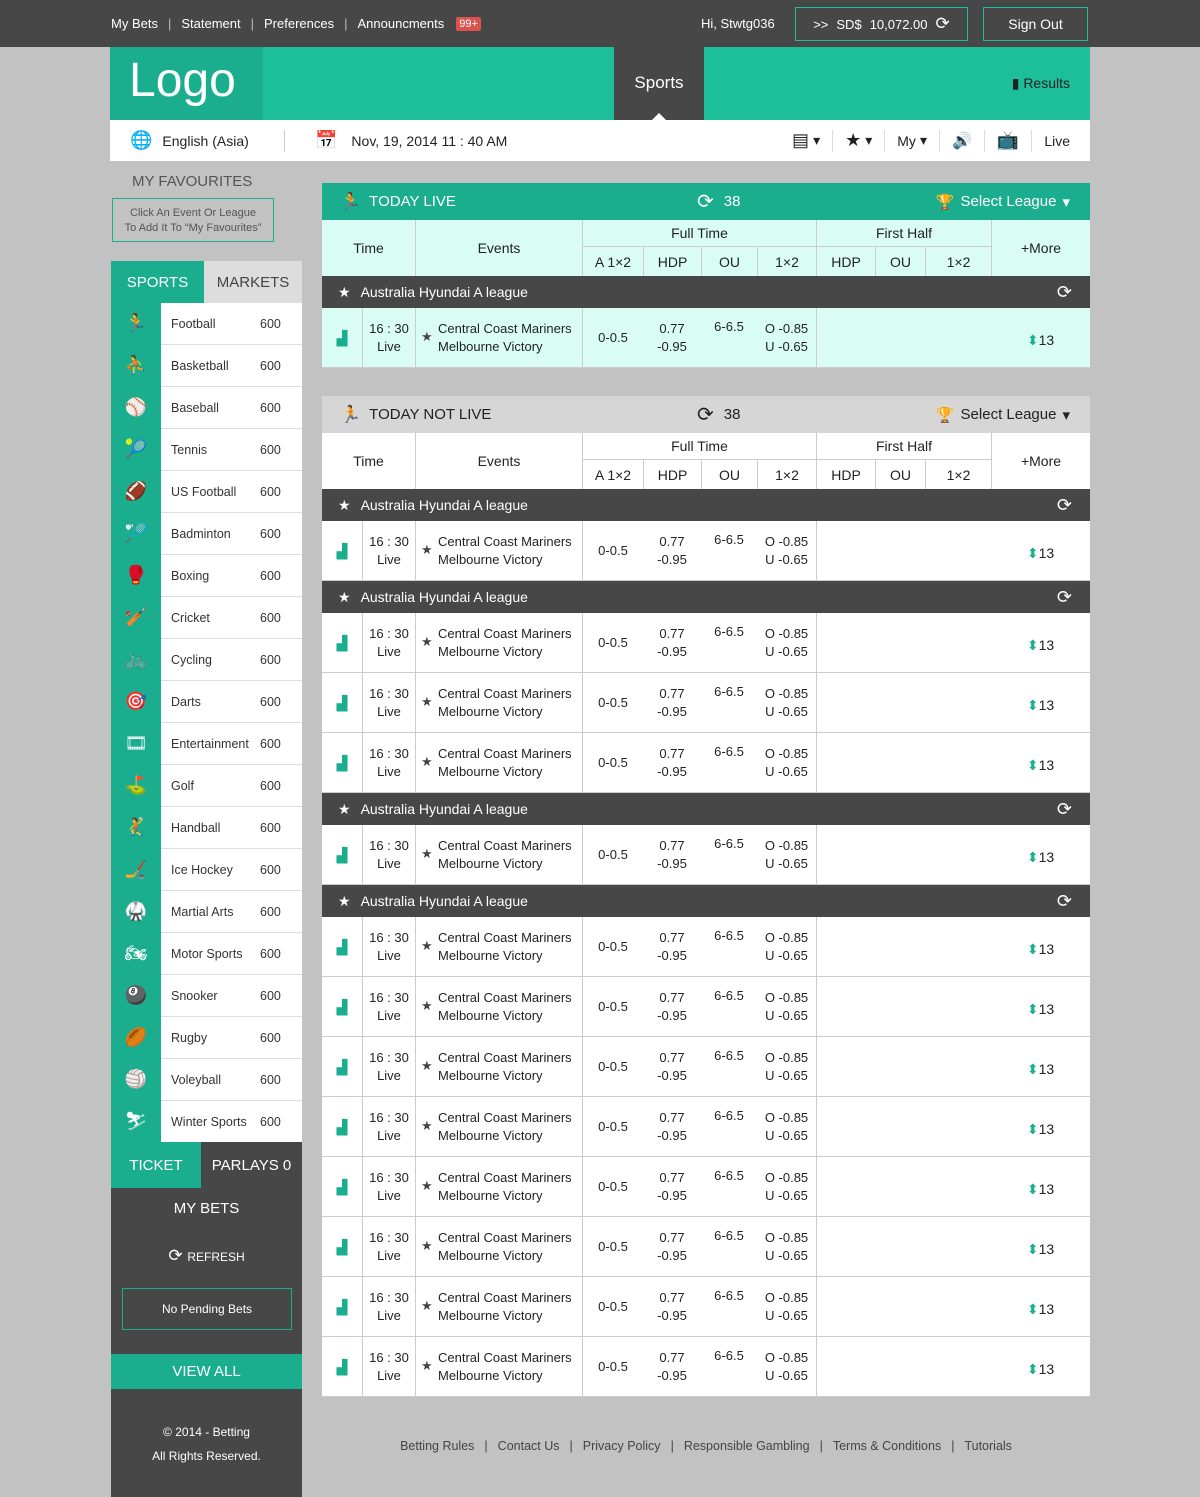 The height and width of the screenshot is (1497, 1200). I want to click on sidebar-item-badminton: 🏸 Badminton 600, so click(206, 533).